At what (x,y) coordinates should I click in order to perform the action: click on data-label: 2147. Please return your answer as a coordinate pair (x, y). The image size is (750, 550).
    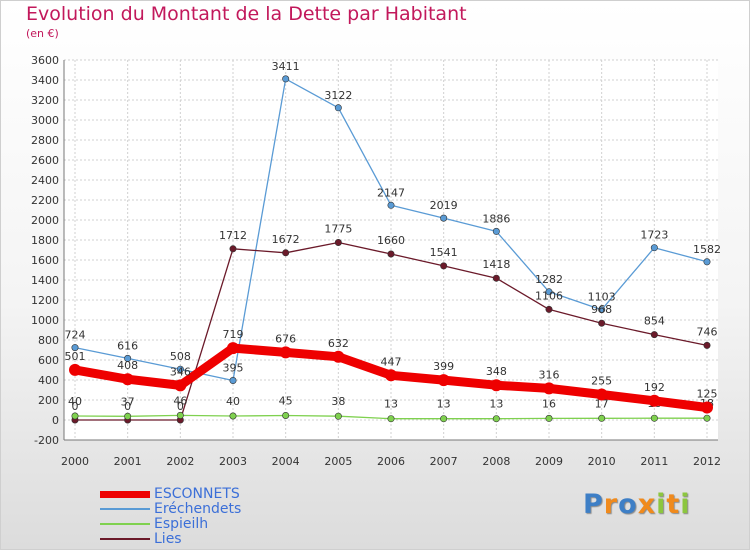
    Looking at the image, I should click on (391, 192).